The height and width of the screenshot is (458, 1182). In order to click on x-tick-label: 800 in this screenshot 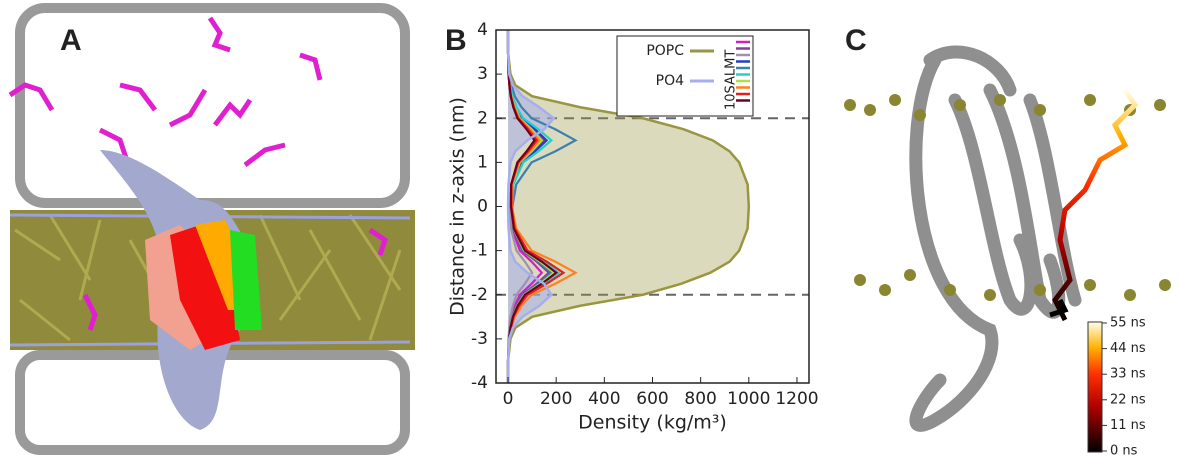, I will do `click(700, 399)`.